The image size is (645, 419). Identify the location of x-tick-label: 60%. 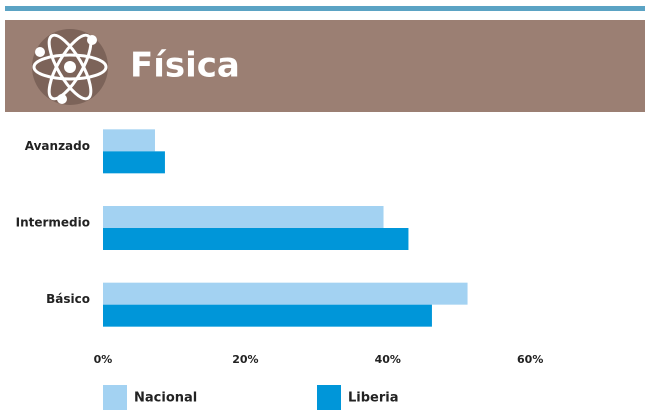
(530, 359).